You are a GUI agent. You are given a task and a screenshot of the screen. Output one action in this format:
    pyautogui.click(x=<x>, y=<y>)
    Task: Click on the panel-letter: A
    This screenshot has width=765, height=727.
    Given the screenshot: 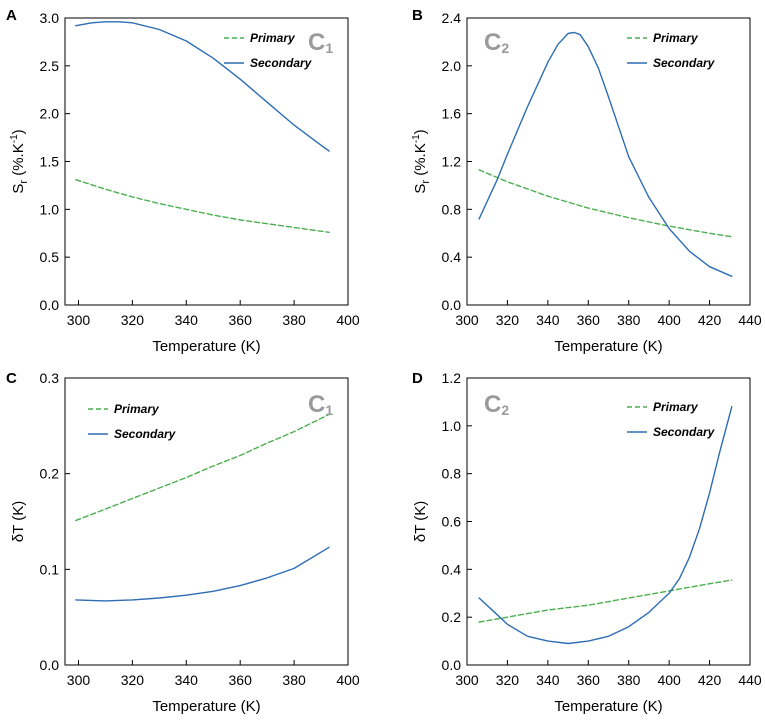 What is the action you would take?
    pyautogui.click(x=11, y=15)
    